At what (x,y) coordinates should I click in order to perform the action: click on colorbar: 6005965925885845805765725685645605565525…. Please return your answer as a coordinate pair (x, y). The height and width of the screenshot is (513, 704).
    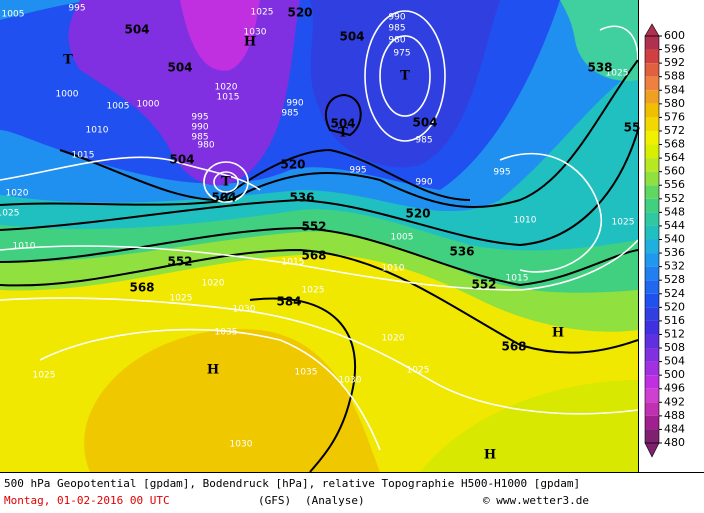
    Looking at the image, I should click on (664, 240).